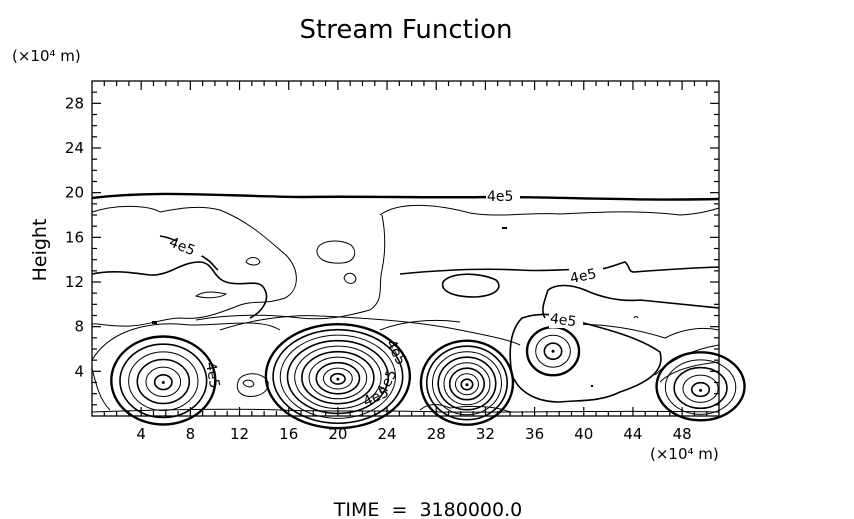  Describe the element at coordinates (74, 193) in the screenshot. I see `y-tick-label: 20` at that location.